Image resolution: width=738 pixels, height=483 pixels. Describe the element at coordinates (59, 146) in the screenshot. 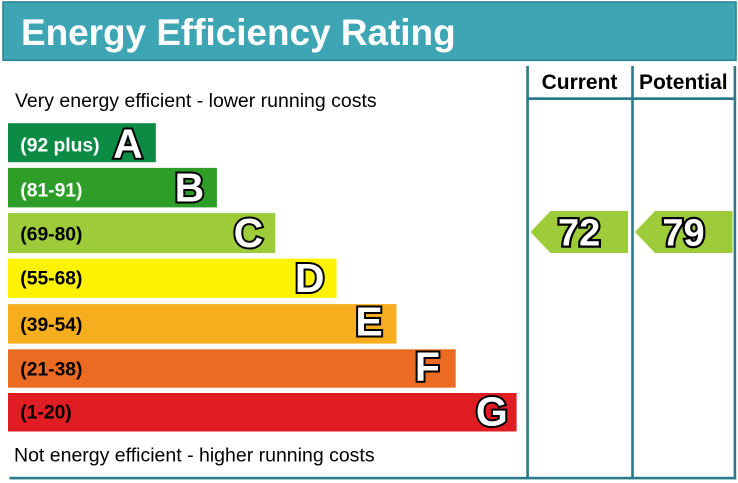

I see `svg-text: (92 plus)` at that location.